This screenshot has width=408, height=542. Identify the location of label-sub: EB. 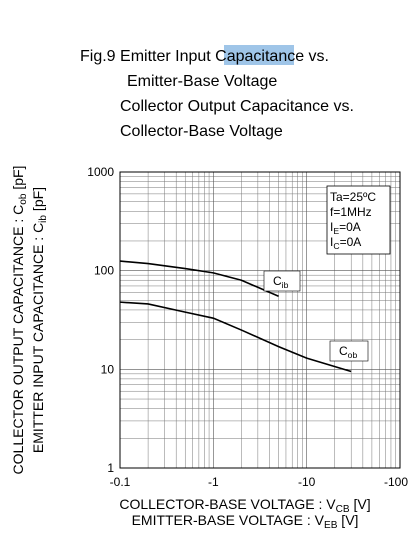
(331, 525).